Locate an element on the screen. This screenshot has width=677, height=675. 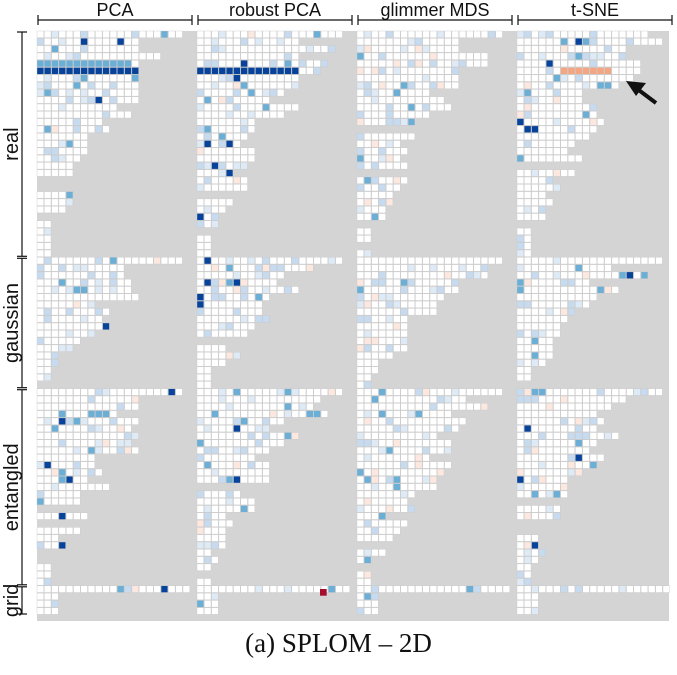
row-label-grid: grid is located at coordinates (12, 600).